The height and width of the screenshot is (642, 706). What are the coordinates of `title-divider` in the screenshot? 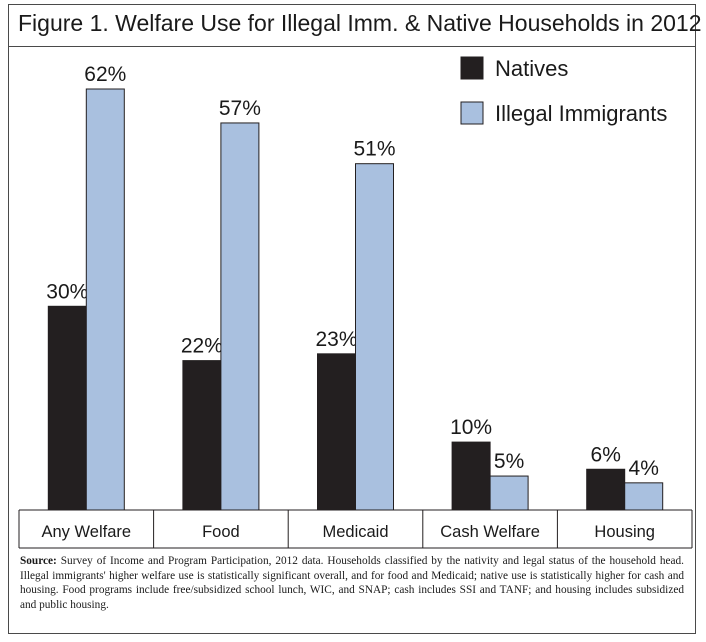 It's located at (352, 46).